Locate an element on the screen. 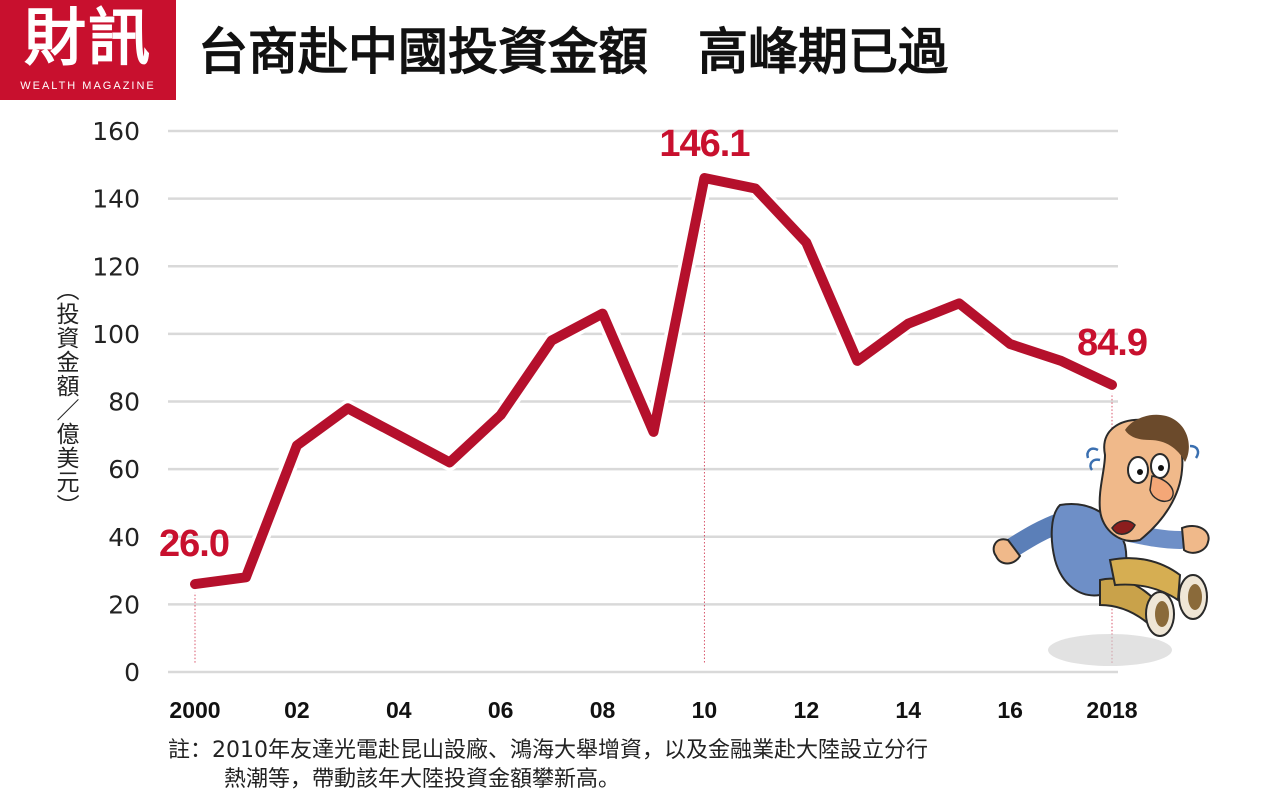 This screenshot has width=1283, height=799. logo-english-text: WEALTH MAGAZINE is located at coordinates (88, 86).